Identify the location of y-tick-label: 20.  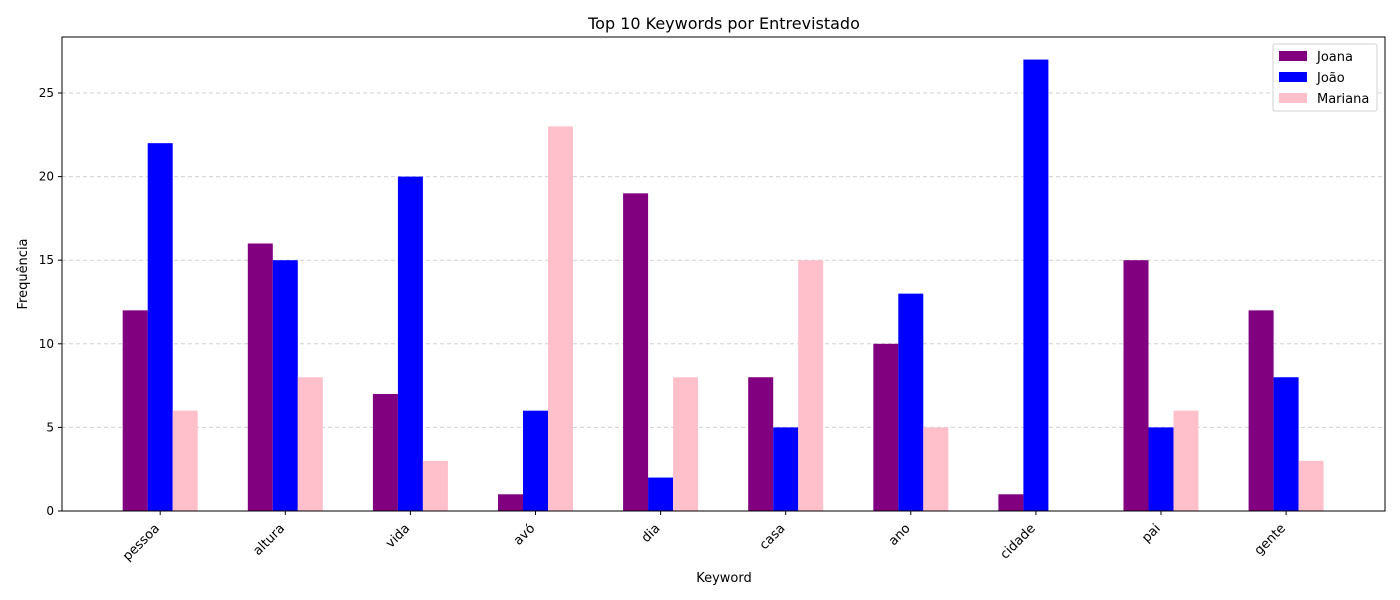
(46, 177).